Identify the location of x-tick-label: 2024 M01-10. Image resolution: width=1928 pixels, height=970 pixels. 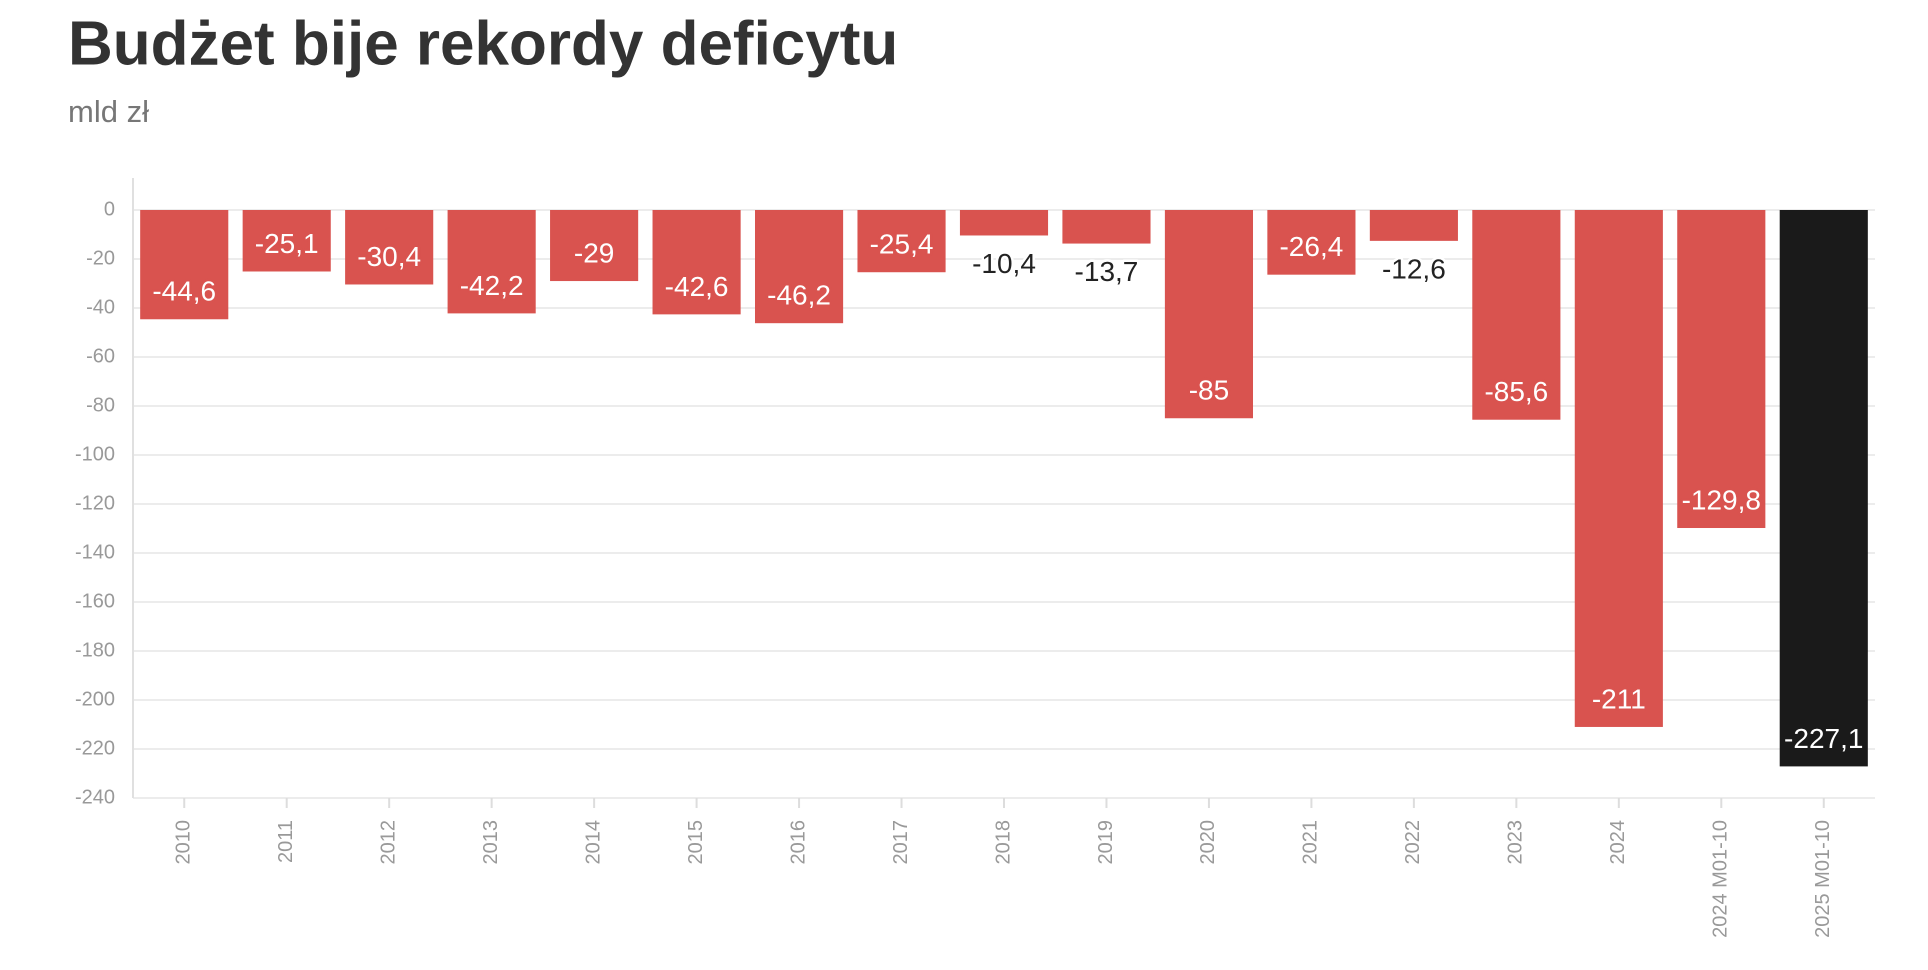
(1721, 879).